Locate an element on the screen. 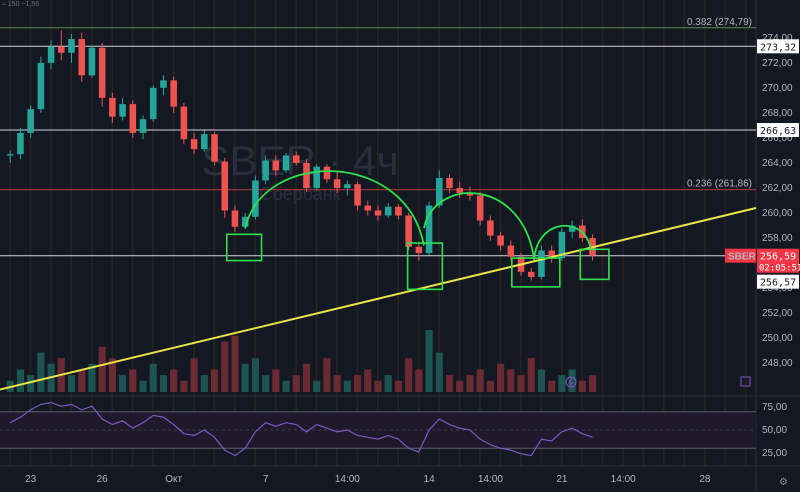  level-badge-text: 273,32 is located at coordinates (778, 47).